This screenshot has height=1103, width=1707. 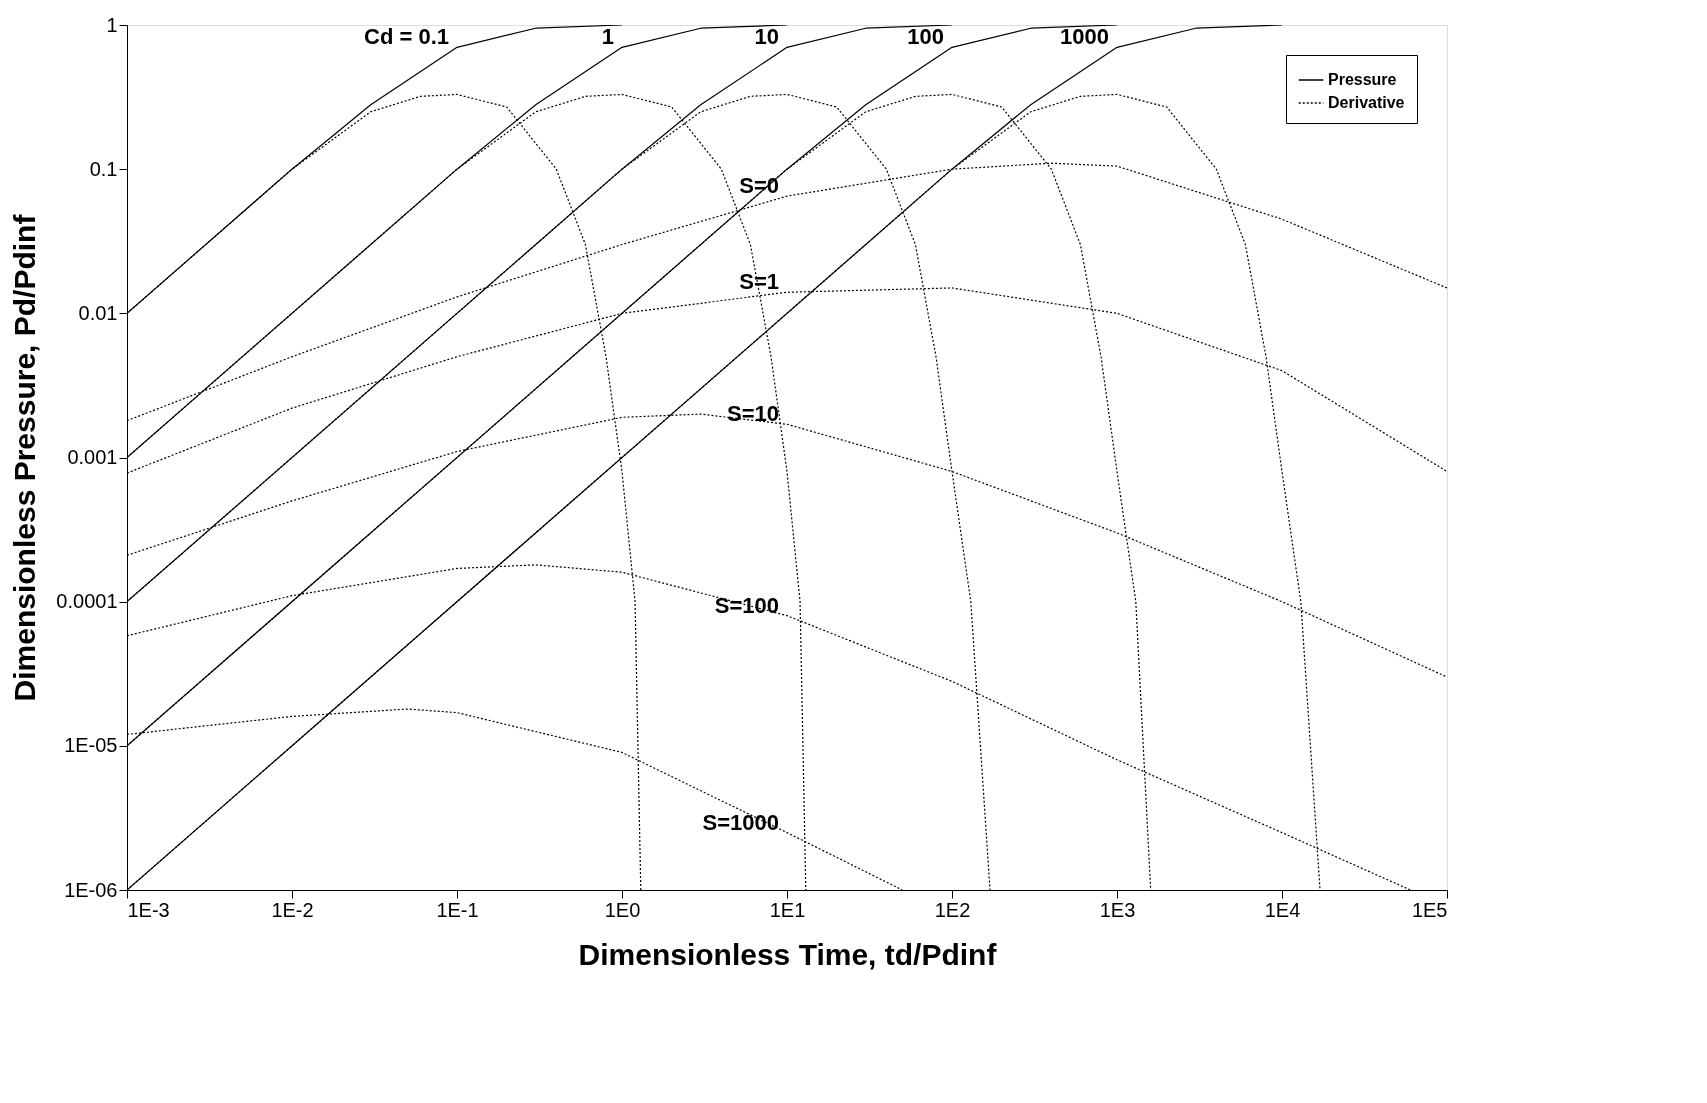 I want to click on x-tick-label: 1E5, so click(x=1429, y=909).